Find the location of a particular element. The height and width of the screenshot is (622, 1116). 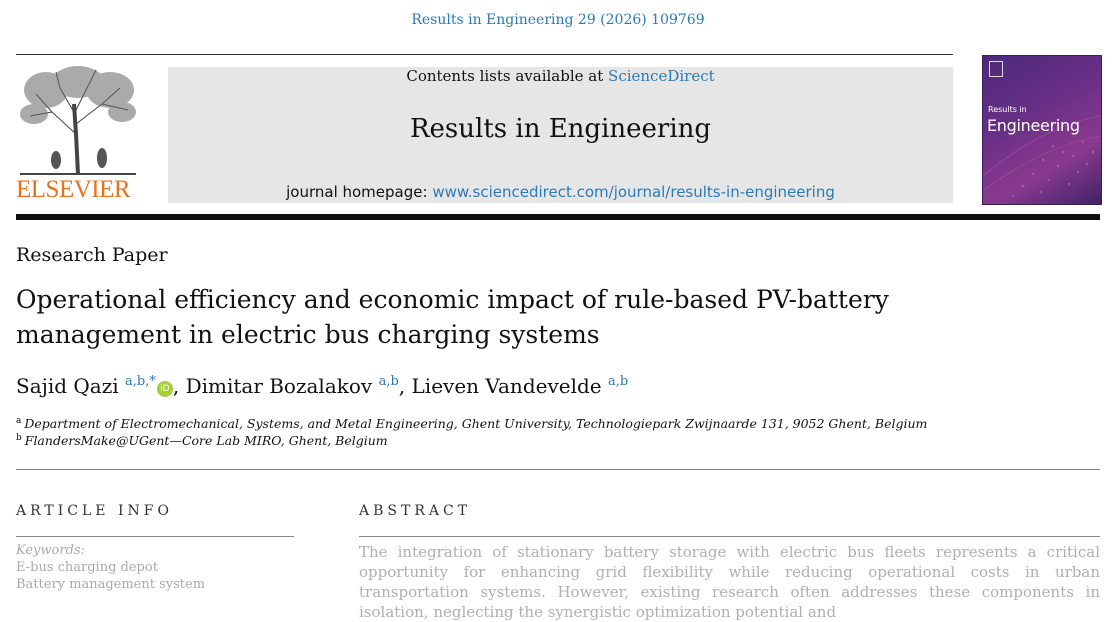

elsevier-tree-icon is located at coordinates (78, 120).